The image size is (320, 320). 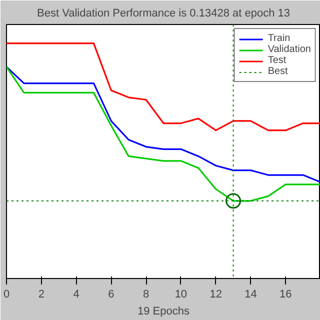 I want to click on chart-title: Best Validation Performance is 0.13428 at epoch 13, so click(x=163, y=14).